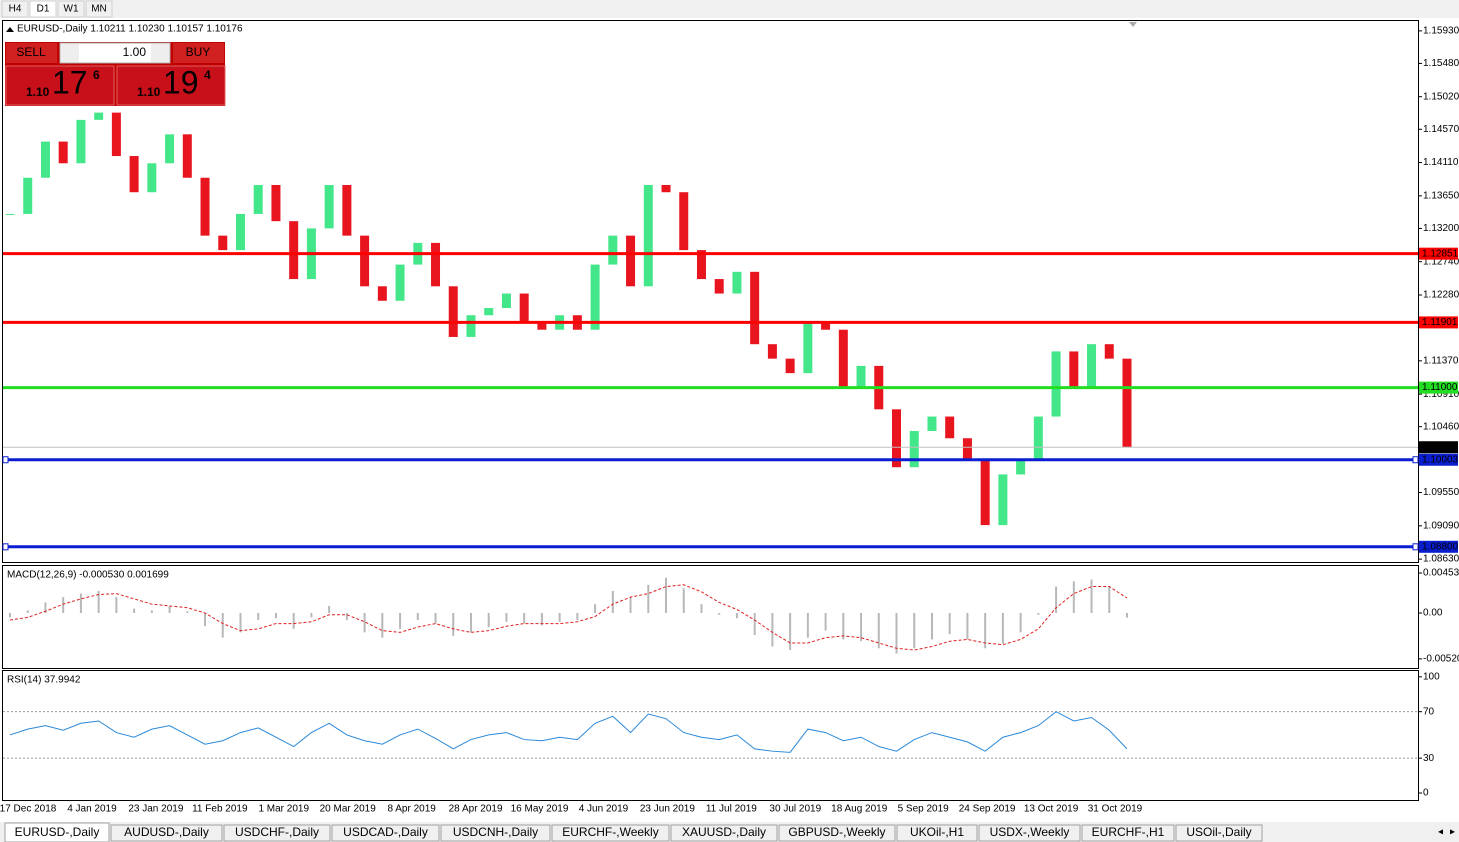 The image size is (1459, 842). Describe the element at coordinates (28, 809) in the screenshot. I see `x-tick-label: 17 Dec 2018` at that location.